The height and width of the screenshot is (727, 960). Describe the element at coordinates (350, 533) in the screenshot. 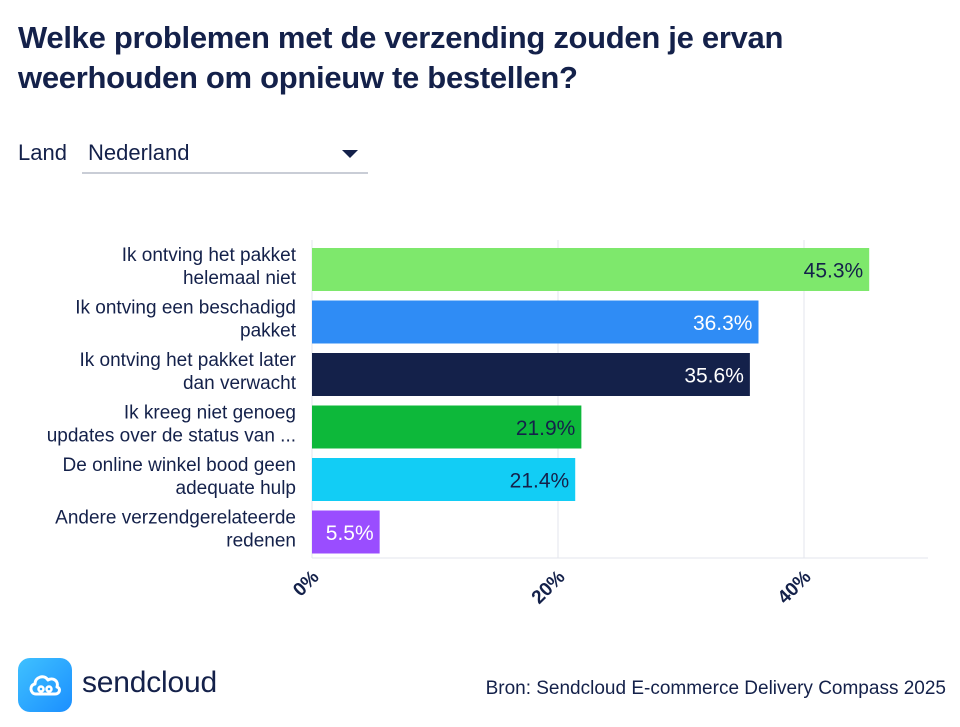

I see `bar-value-label: 5.5%` at that location.